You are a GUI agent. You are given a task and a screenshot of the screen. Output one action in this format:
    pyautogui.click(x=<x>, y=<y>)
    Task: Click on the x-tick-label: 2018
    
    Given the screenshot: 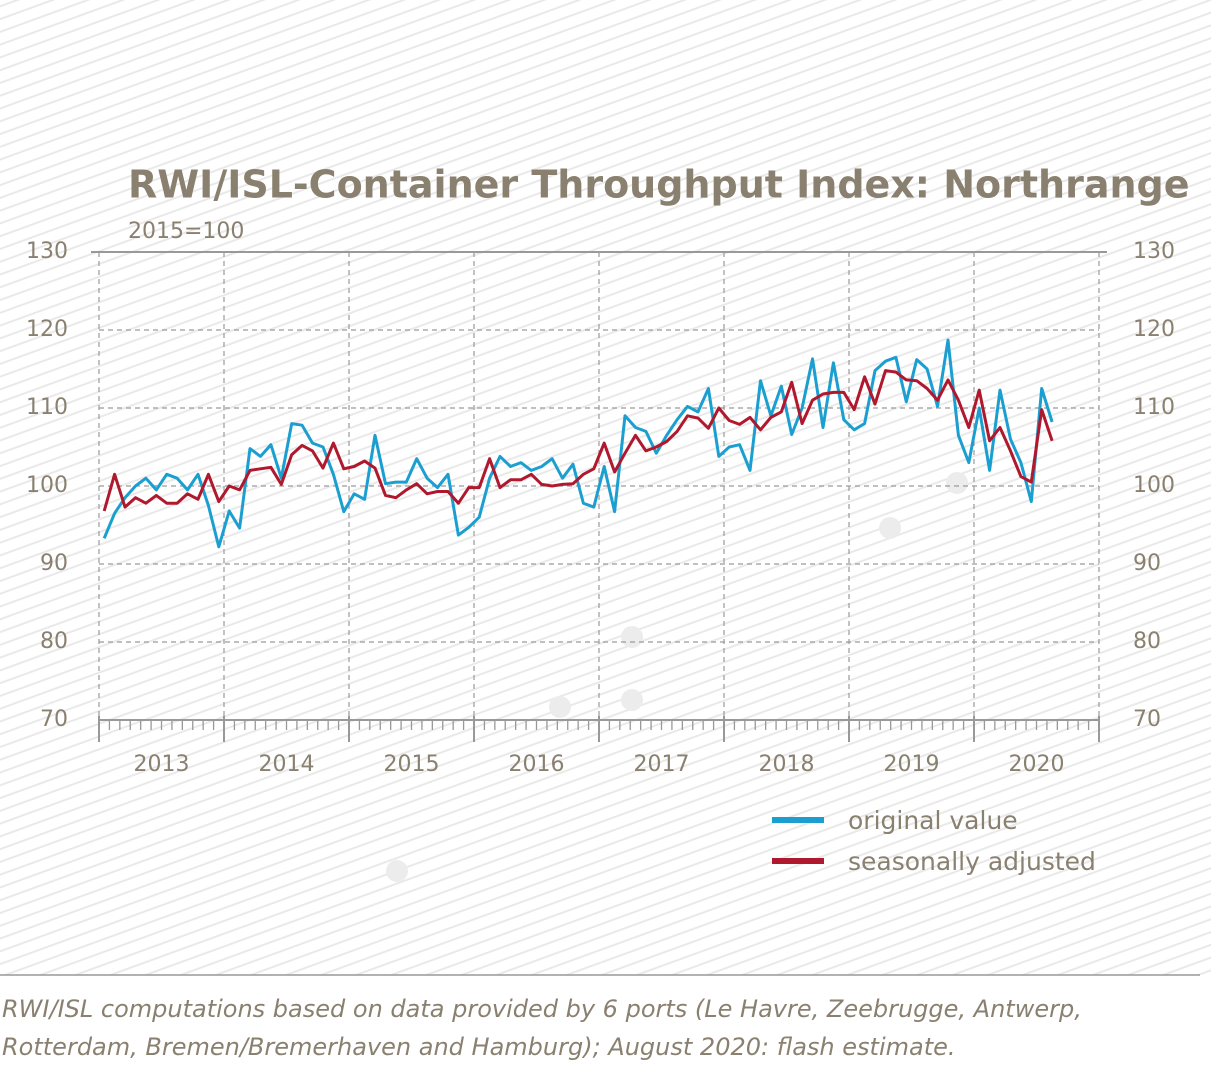 What is the action you would take?
    pyautogui.click(x=787, y=764)
    